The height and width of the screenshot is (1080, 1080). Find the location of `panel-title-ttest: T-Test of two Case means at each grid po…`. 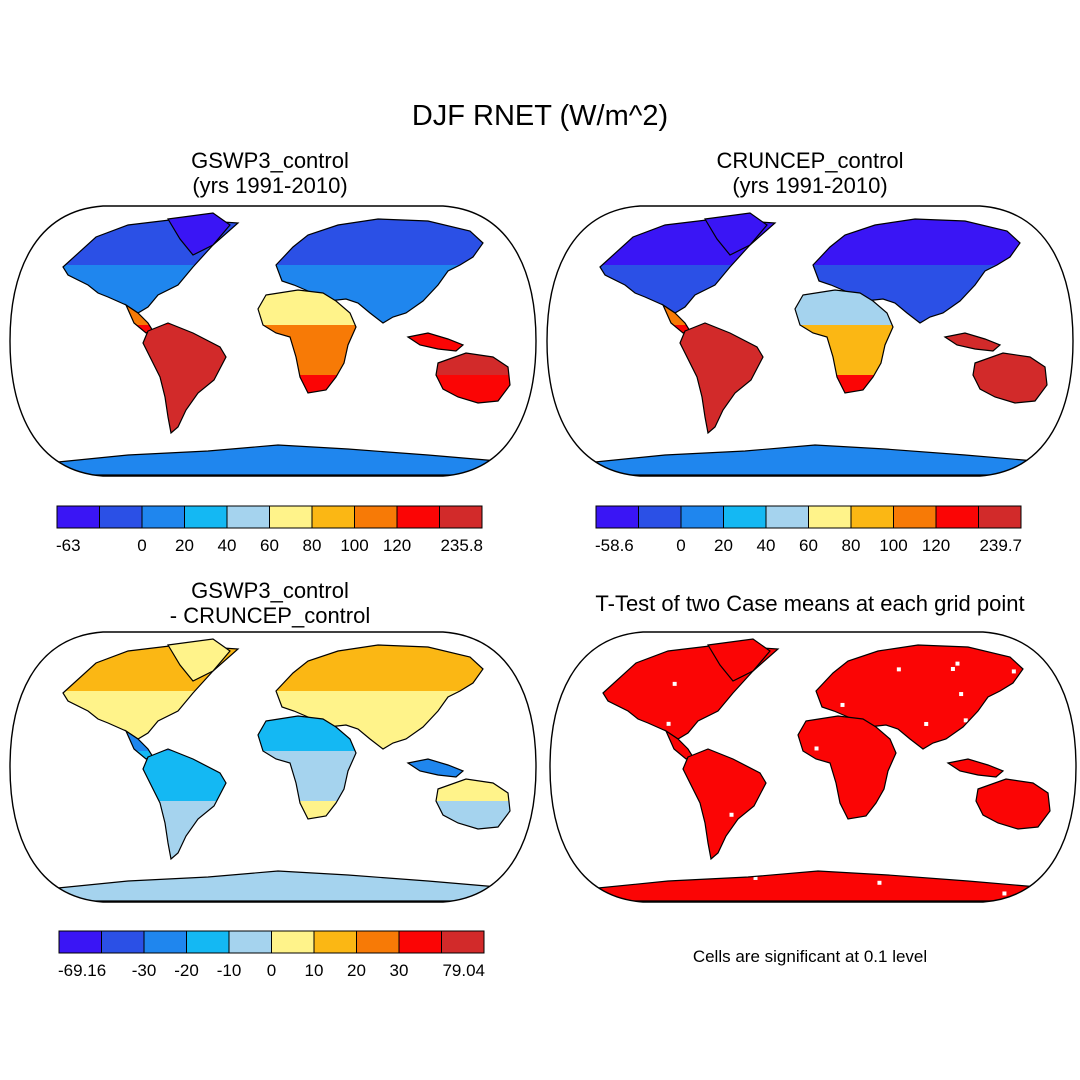

panel-title-ttest: T-Test of two Case means at each grid po… is located at coordinates (810, 603).